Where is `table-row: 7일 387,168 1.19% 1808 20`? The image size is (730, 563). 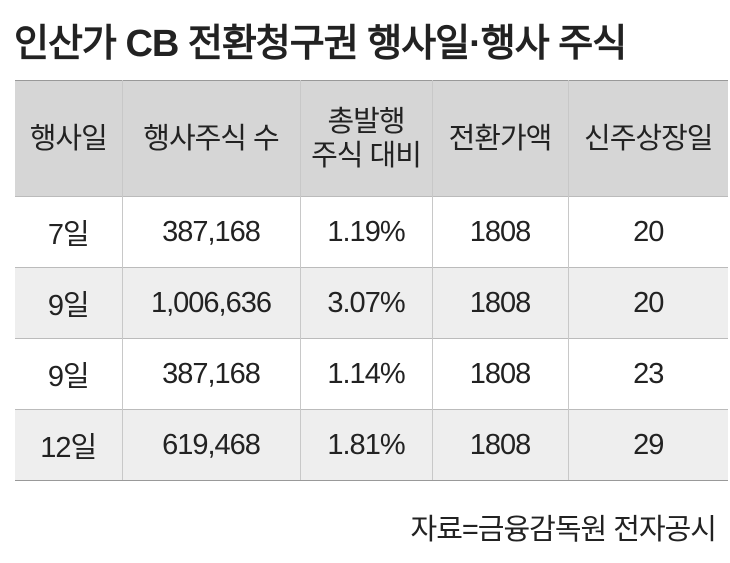 table-row: 7일 387,168 1.19% 1808 20 is located at coordinates (371, 232).